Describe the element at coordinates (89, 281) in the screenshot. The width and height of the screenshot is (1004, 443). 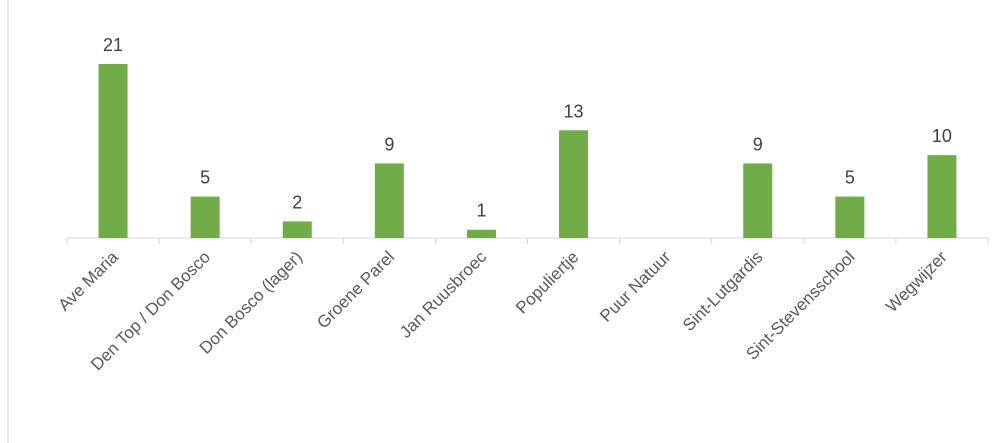
I see `category-label: Ave Maria` at that location.